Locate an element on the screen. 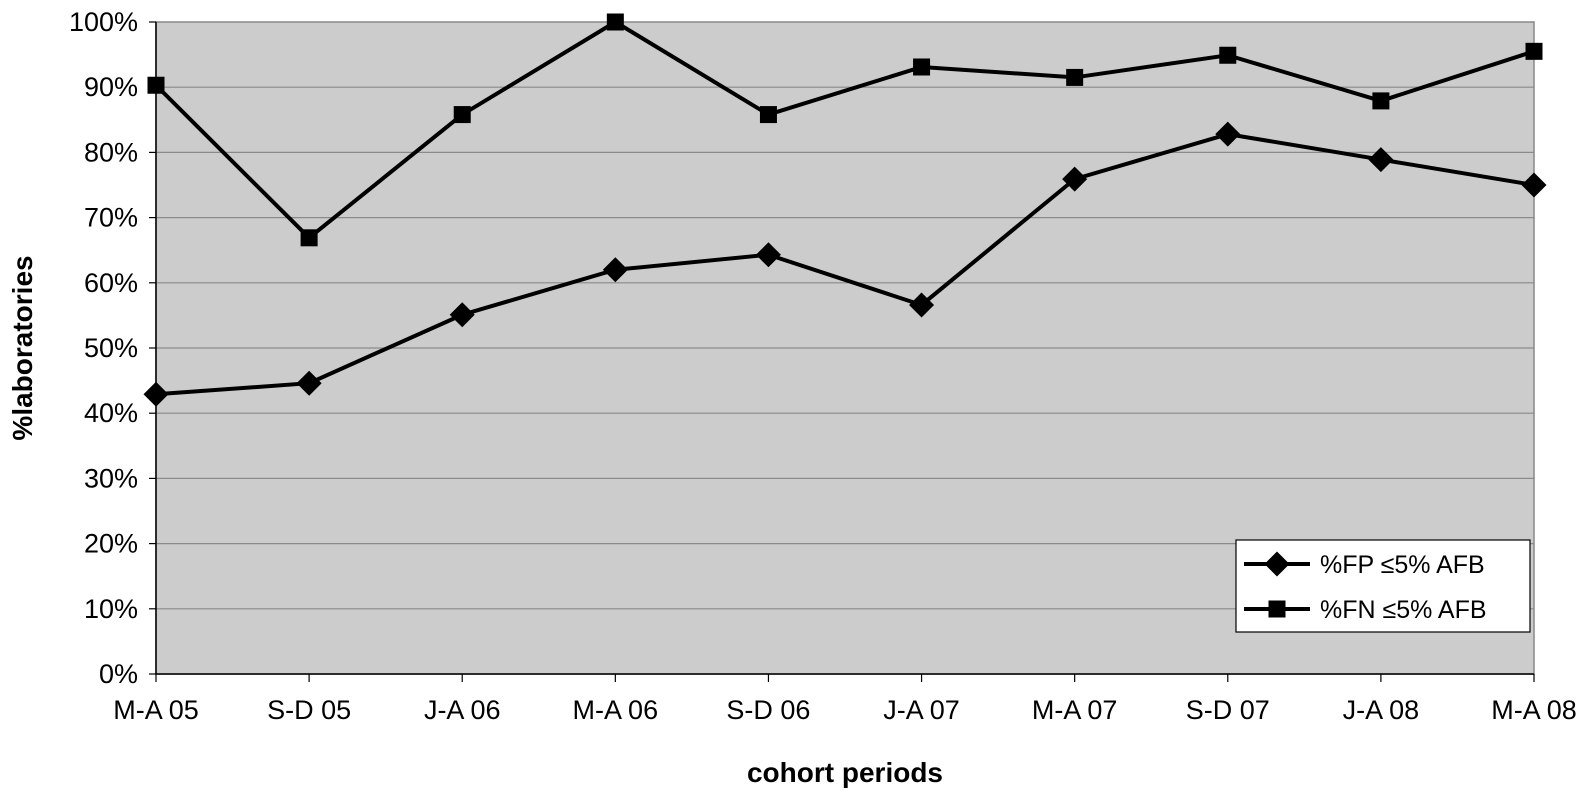 The image size is (1594, 800). y-tick-label: 40% is located at coordinates (111, 413).